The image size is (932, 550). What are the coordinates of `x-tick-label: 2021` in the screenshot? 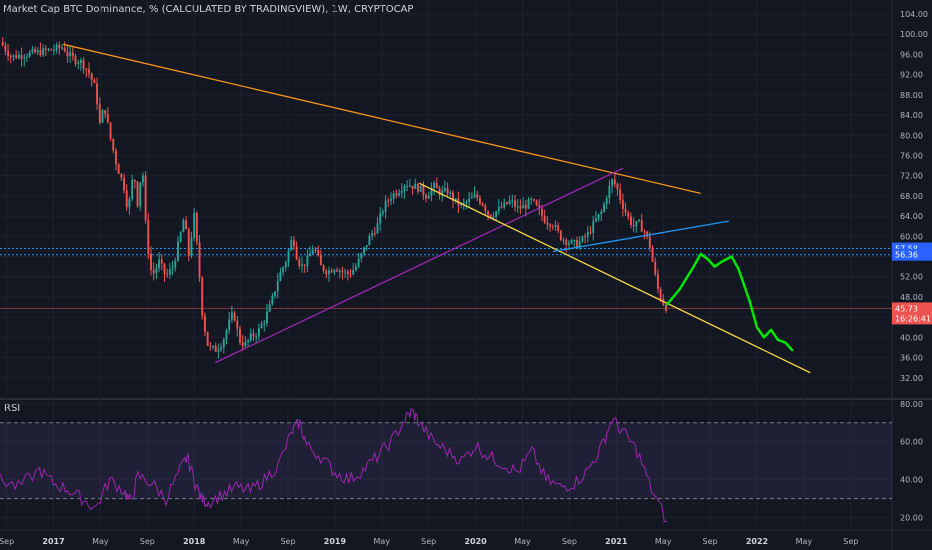 It's located at (616, 541).